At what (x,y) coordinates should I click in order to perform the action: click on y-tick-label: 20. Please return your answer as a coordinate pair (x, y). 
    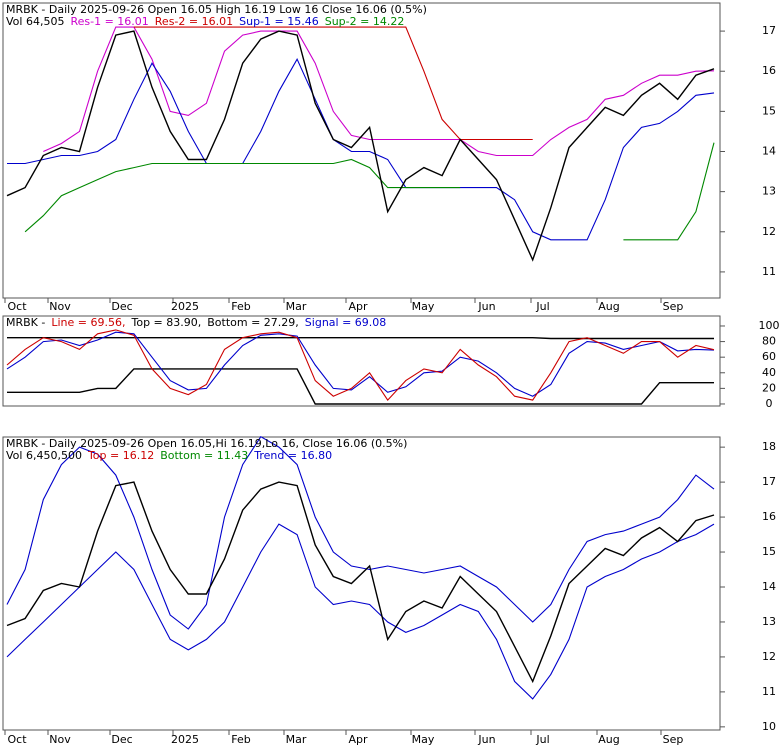
    Looking at the image, I should click on (769, 387).